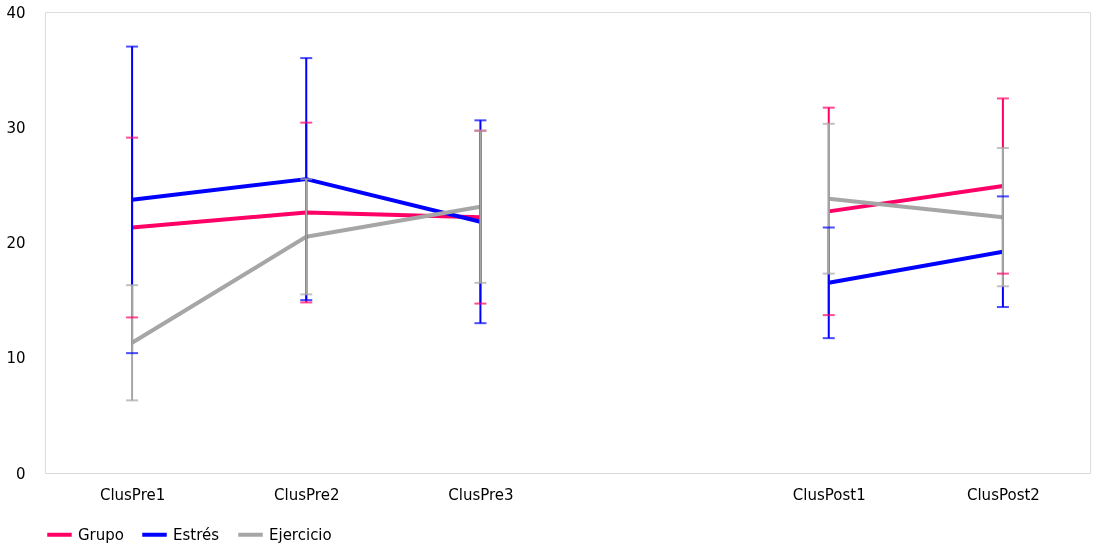 Image resolution: width=1103 pixels, height=555 pixels. I want to click on x-tick-label: ClusPre1, so click(132, 494).